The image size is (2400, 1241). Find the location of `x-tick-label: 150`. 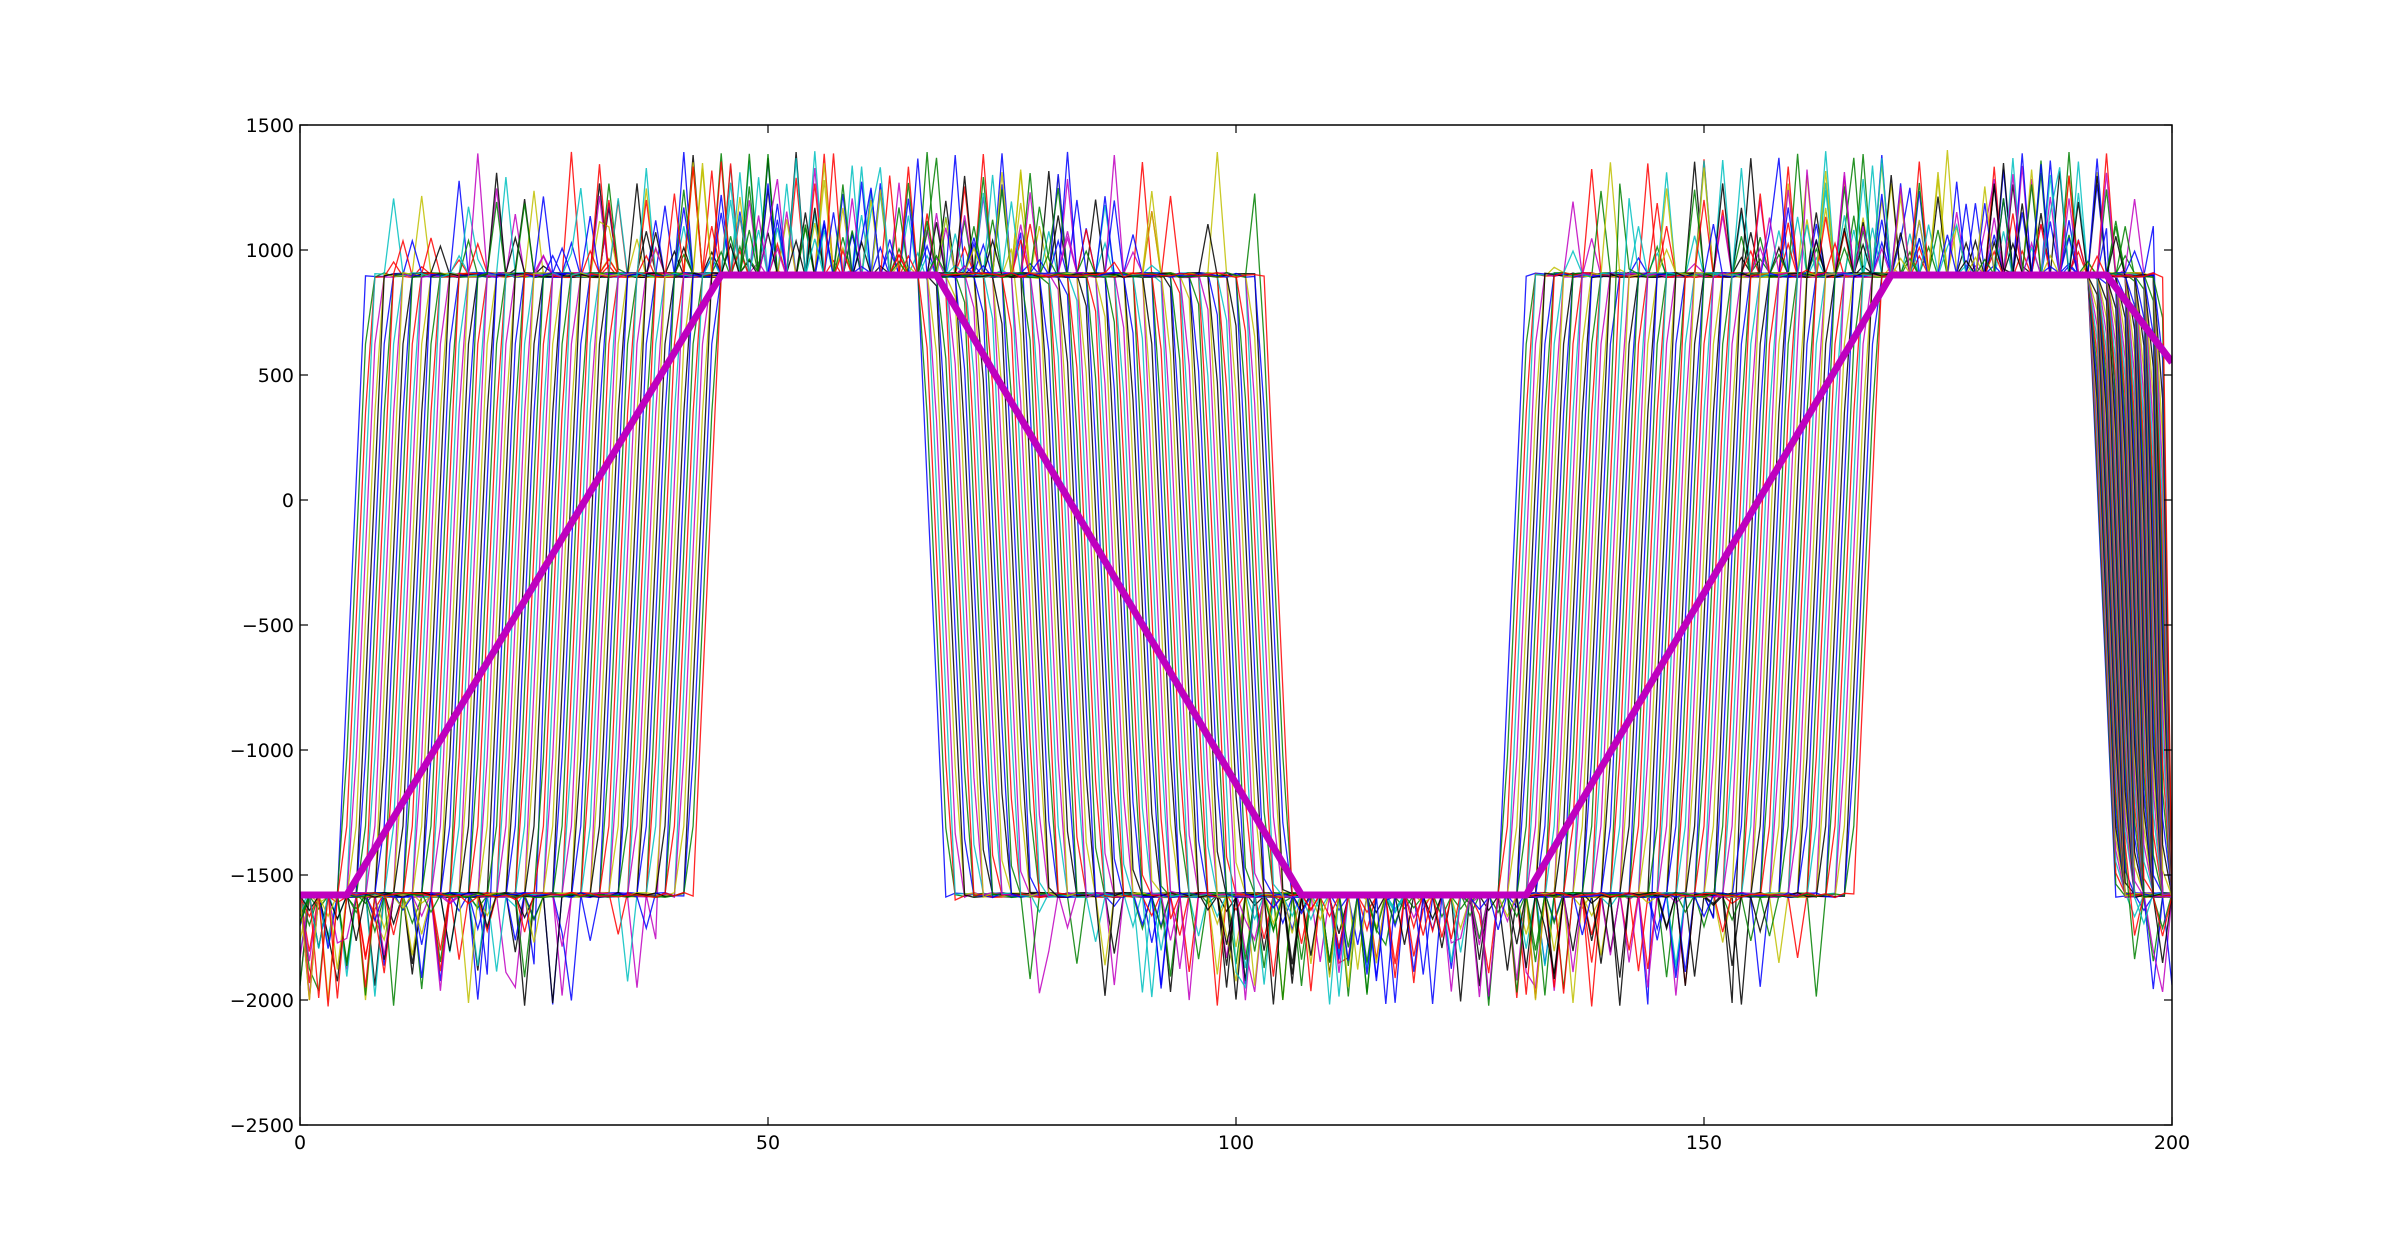

x-tick-label: 150 is located at coordinates (1704, 1143).